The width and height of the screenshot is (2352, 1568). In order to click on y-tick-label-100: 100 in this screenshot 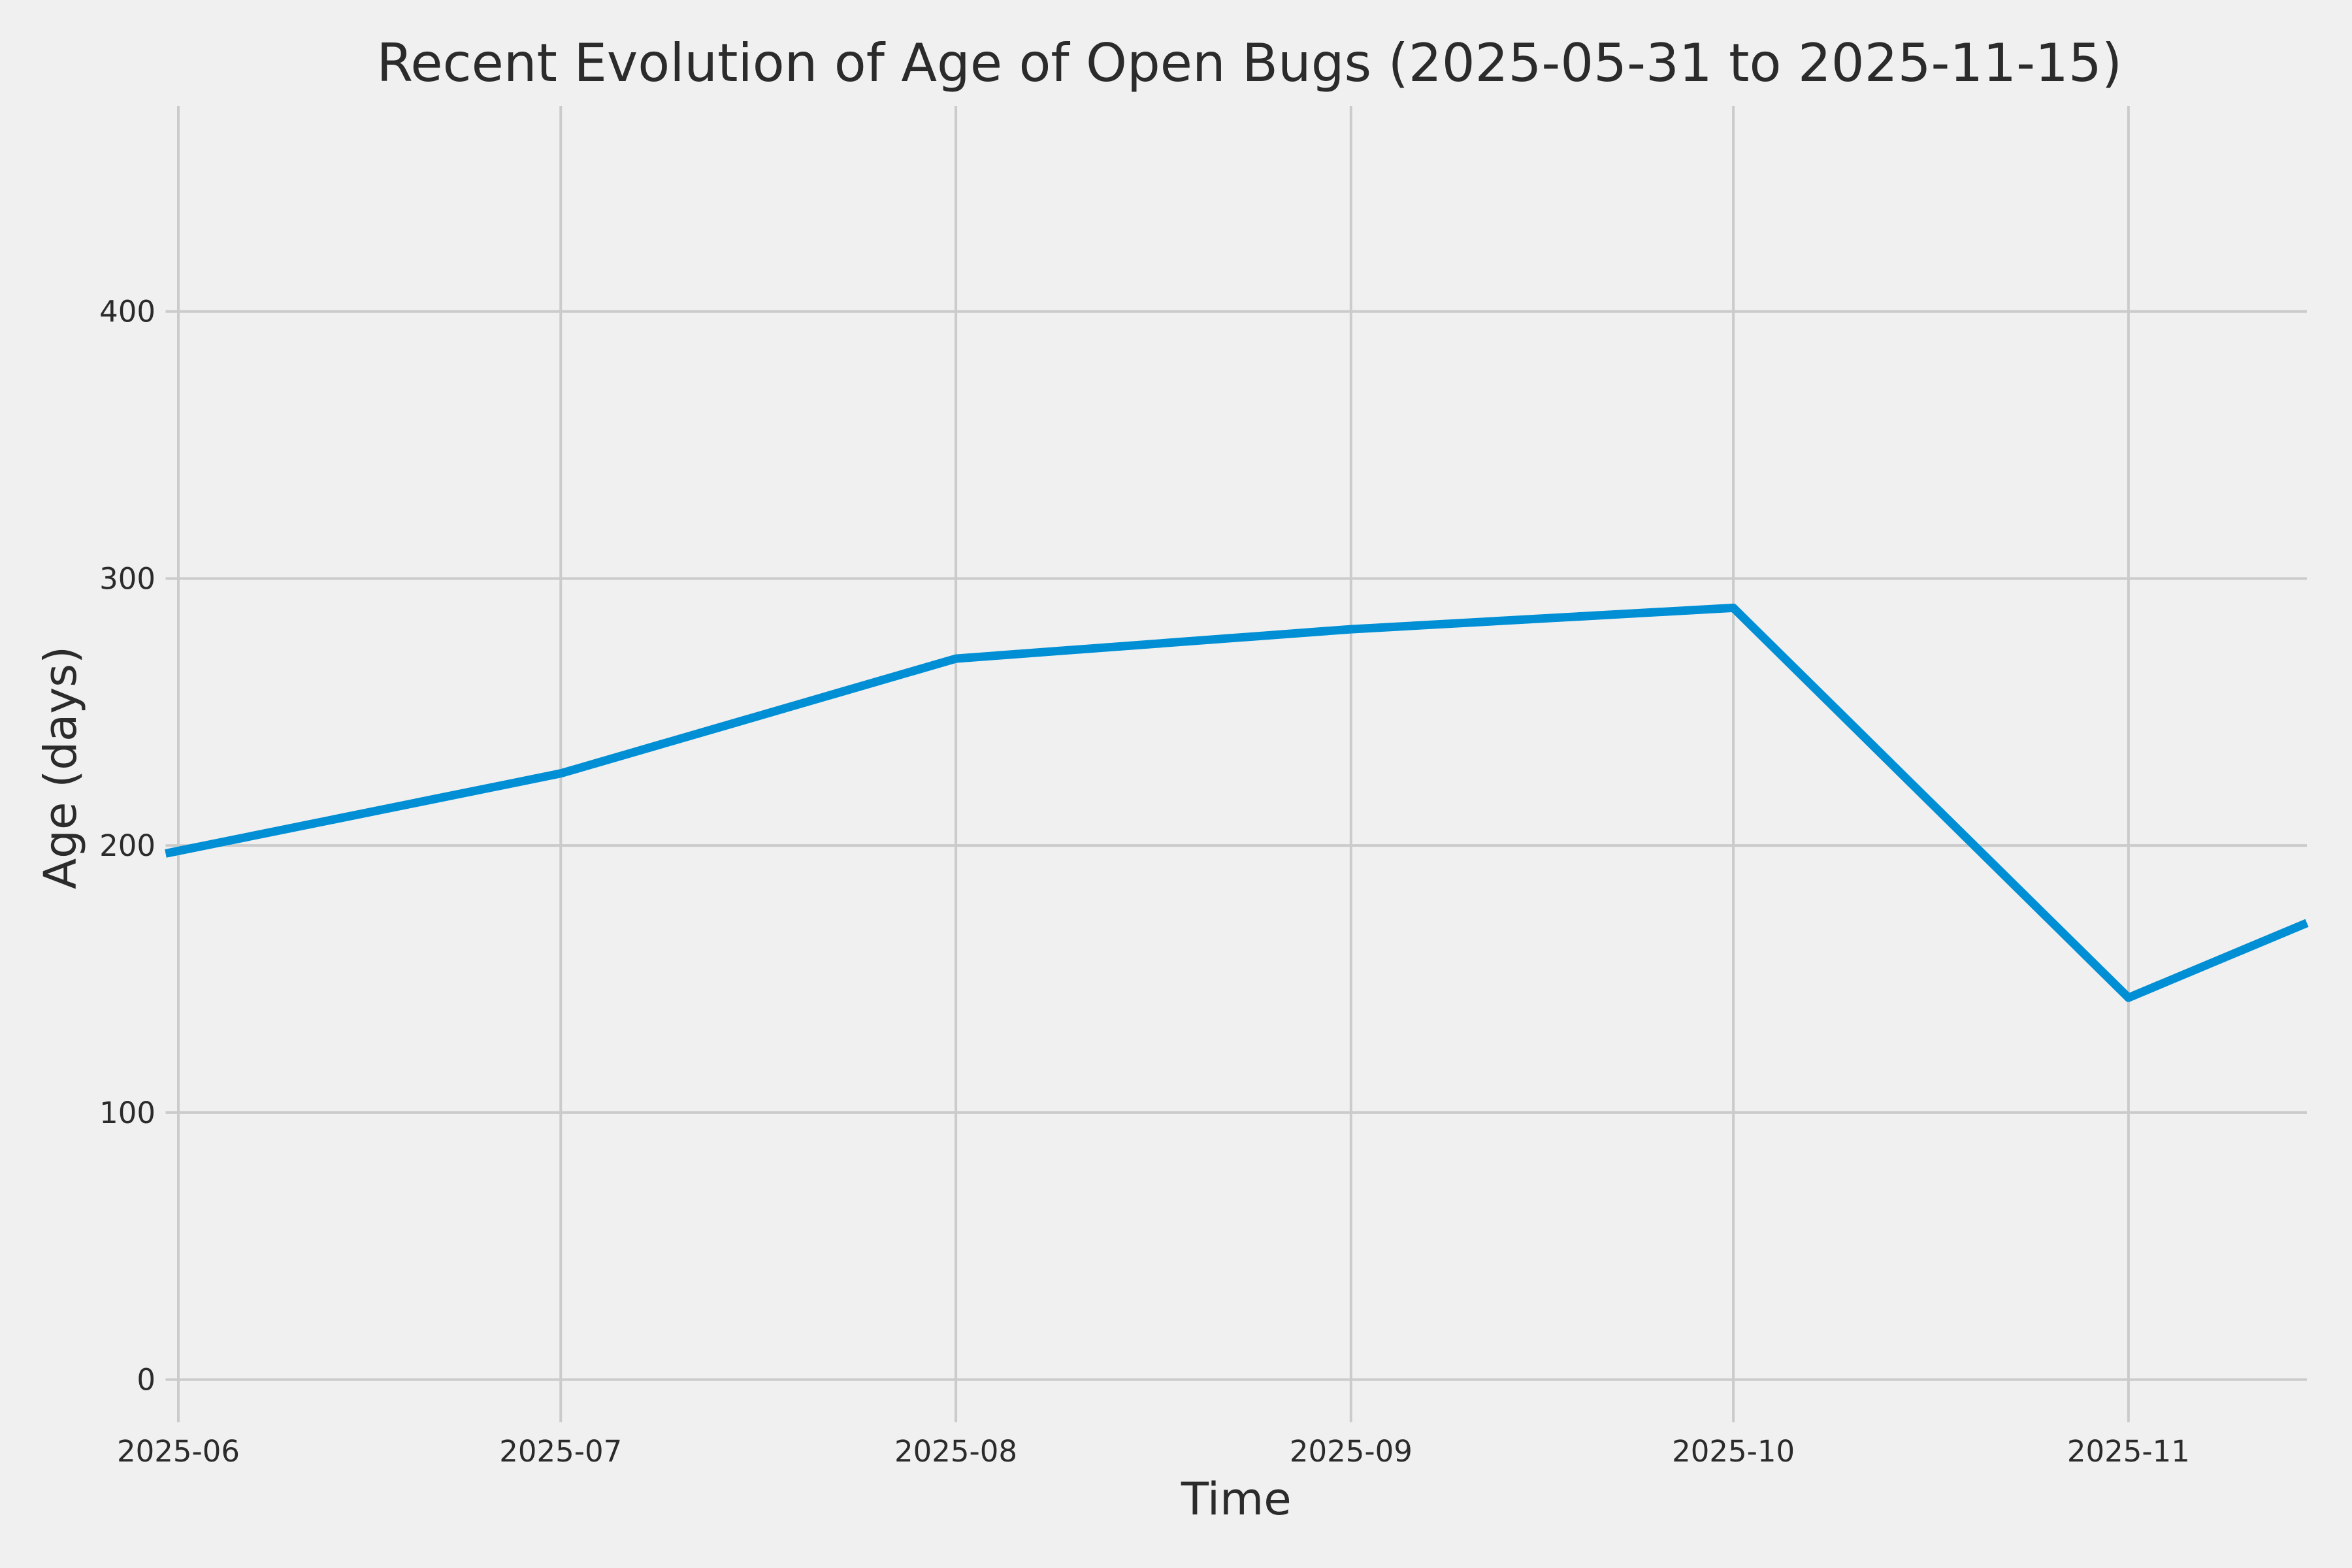, I will do `click(127, 1113)`.